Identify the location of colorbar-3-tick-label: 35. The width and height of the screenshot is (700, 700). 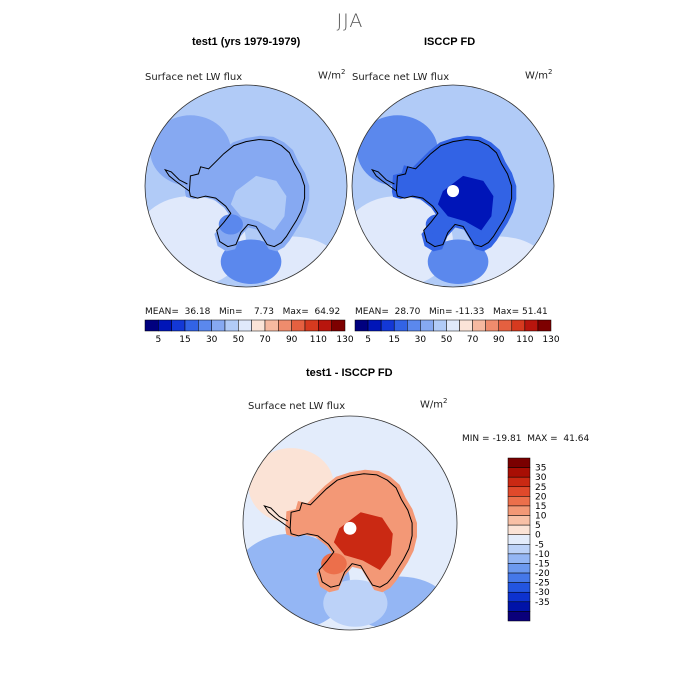
(540, 469).